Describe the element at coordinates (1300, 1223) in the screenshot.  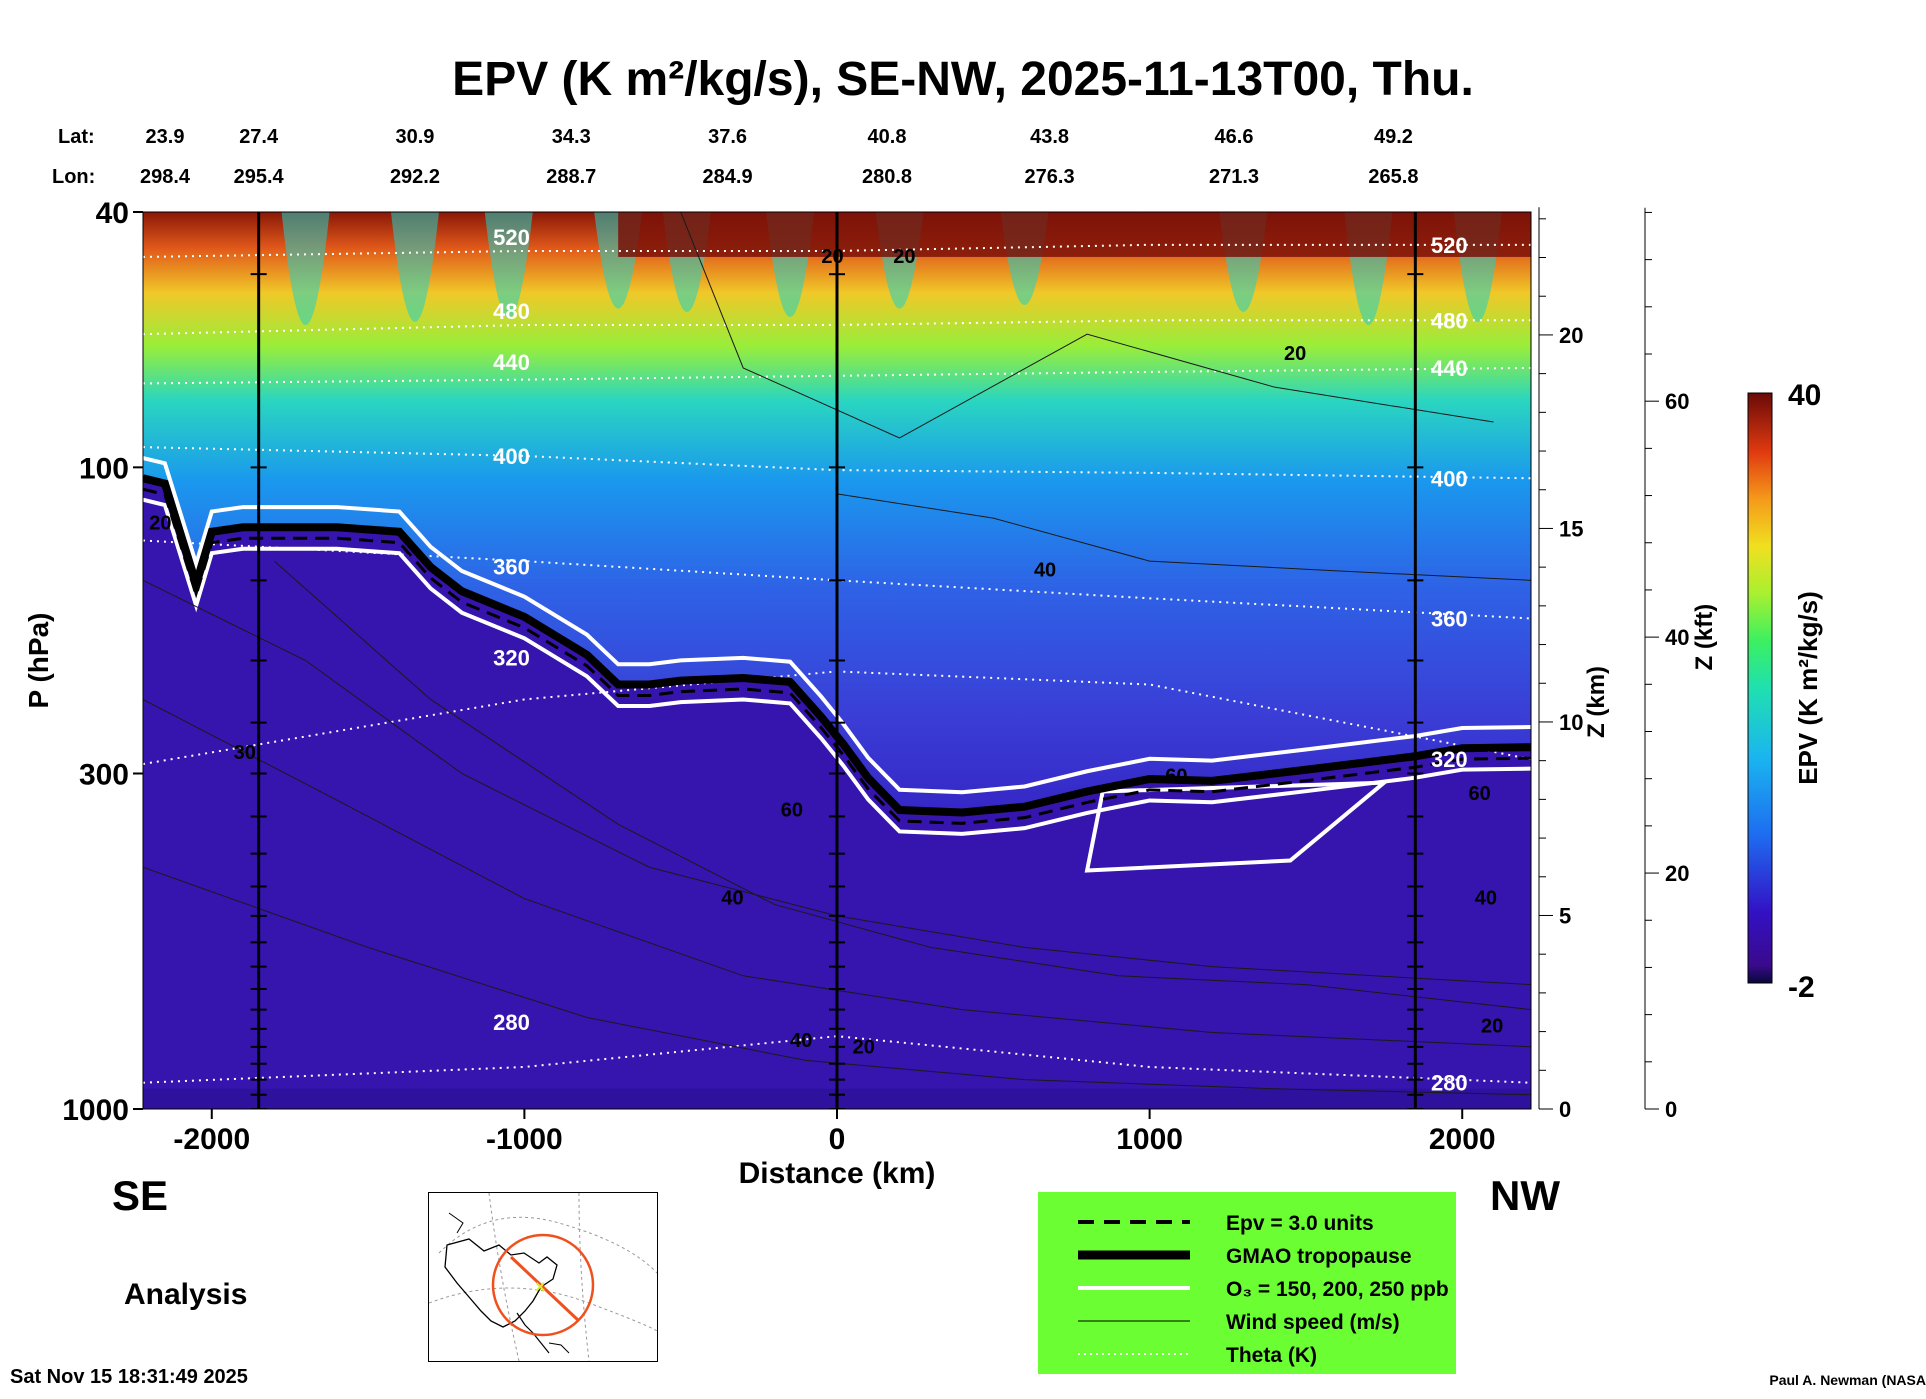
I see `legend-label-epv: Epv = 3.0 units` at that location.